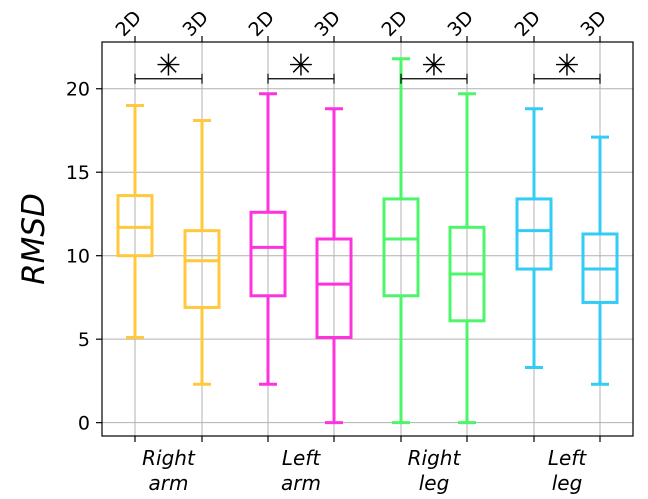 This screenshot has width=648, height=499. I want to click on y-tick-label: 15, so click(78, 173).